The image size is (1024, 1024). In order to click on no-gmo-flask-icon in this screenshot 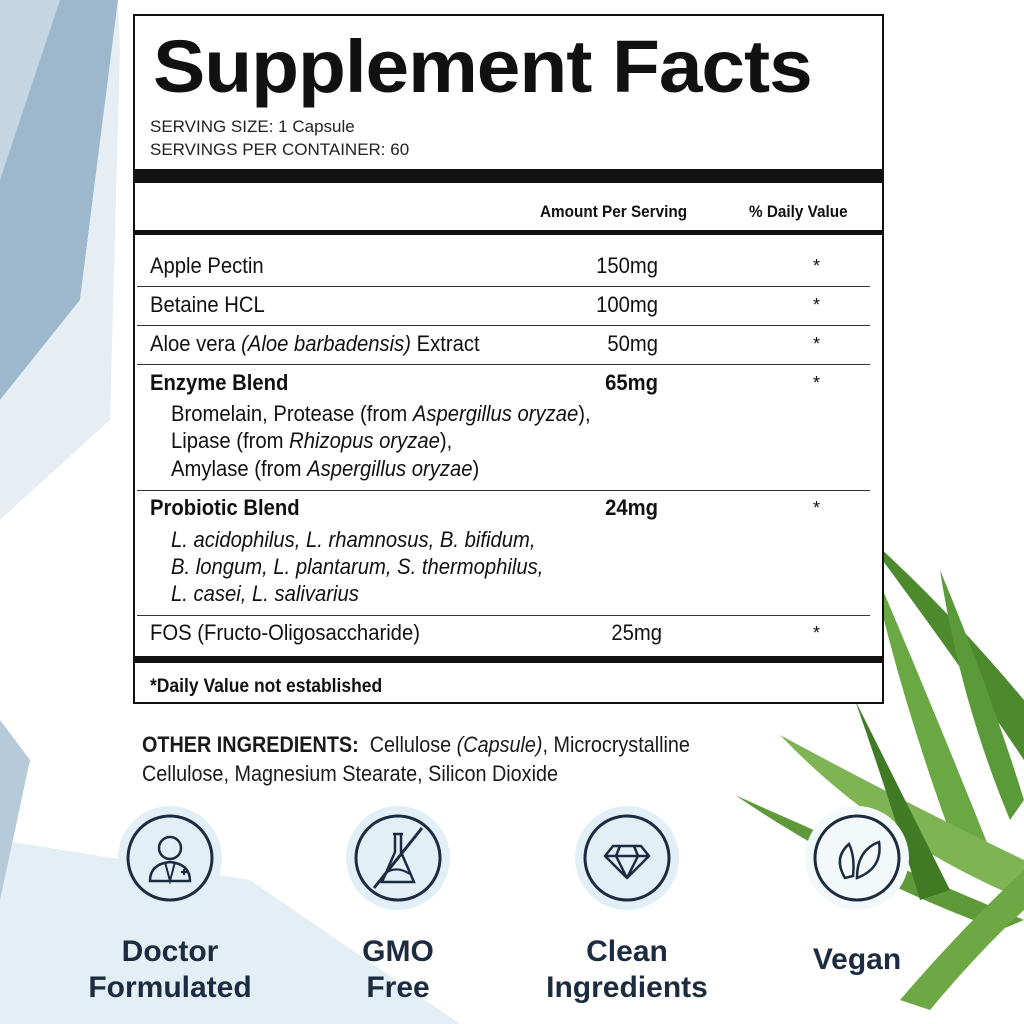, I will do `click(398, 858)`.